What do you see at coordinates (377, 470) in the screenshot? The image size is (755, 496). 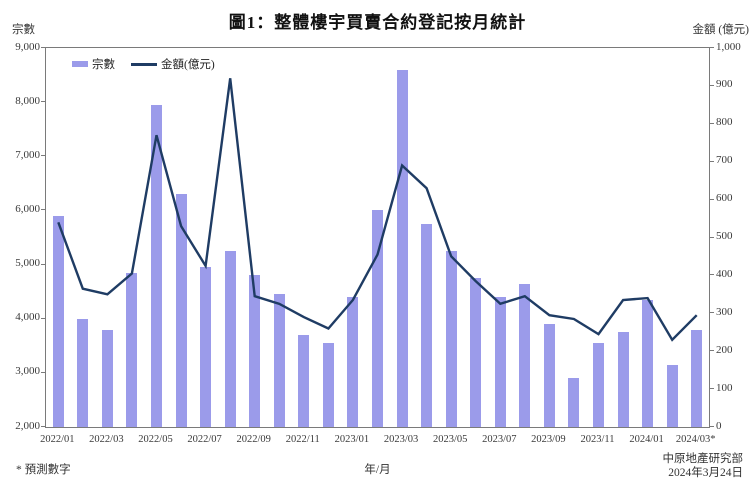 I see `x-axis-title: 年/月` at bounding box center [377, 470].